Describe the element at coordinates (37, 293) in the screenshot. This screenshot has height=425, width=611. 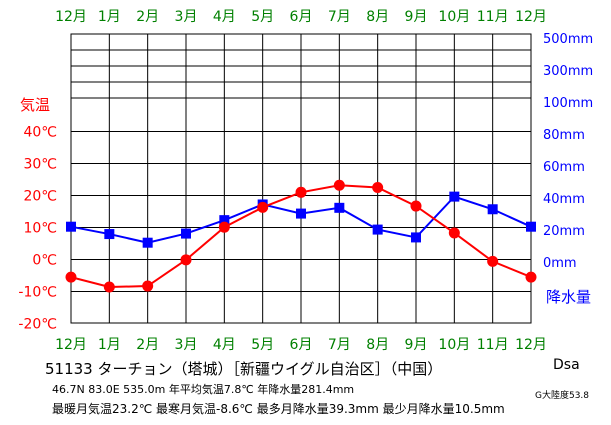
I see `temperature-tick: -10℃` at that location.